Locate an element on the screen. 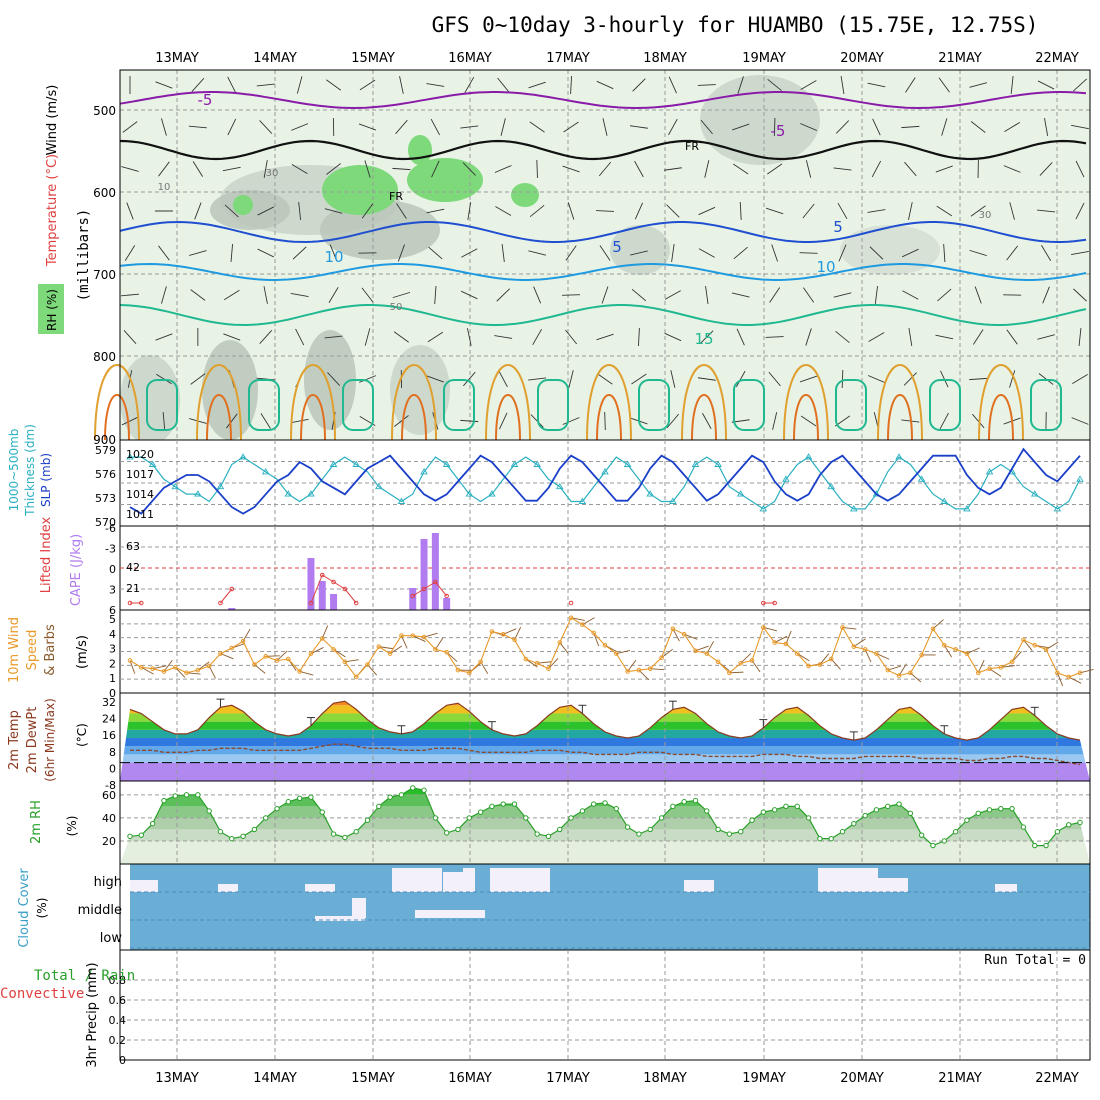 The width and height of the screenshot is (1100, 1100). day-label-top: 21MAY is located at coordinates (960, 58).